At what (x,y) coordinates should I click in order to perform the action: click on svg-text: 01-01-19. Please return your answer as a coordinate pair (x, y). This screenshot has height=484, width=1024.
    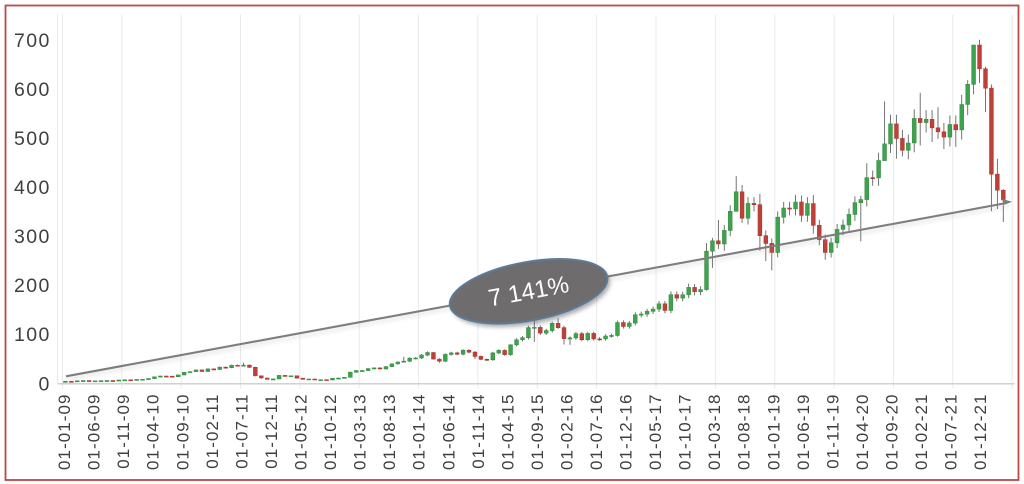
    Looking at the image, I should click on (773, 432).